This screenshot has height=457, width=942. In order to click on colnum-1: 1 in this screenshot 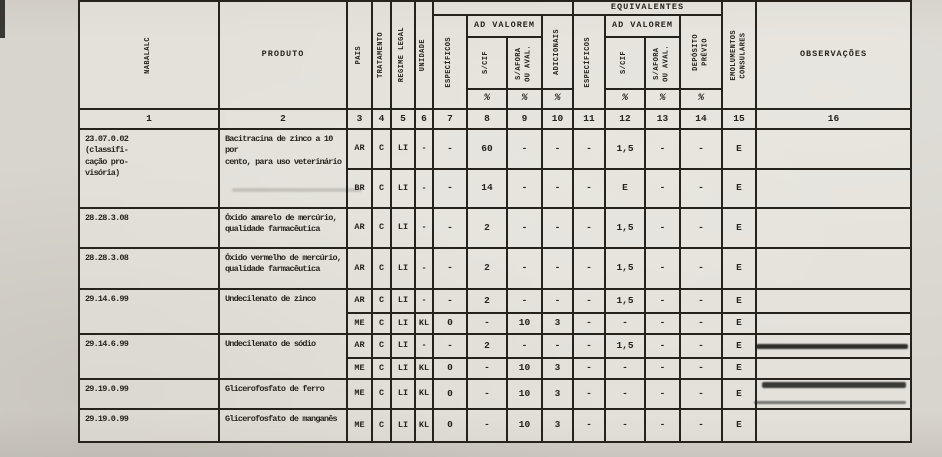, I will do `click(150, 120)`.